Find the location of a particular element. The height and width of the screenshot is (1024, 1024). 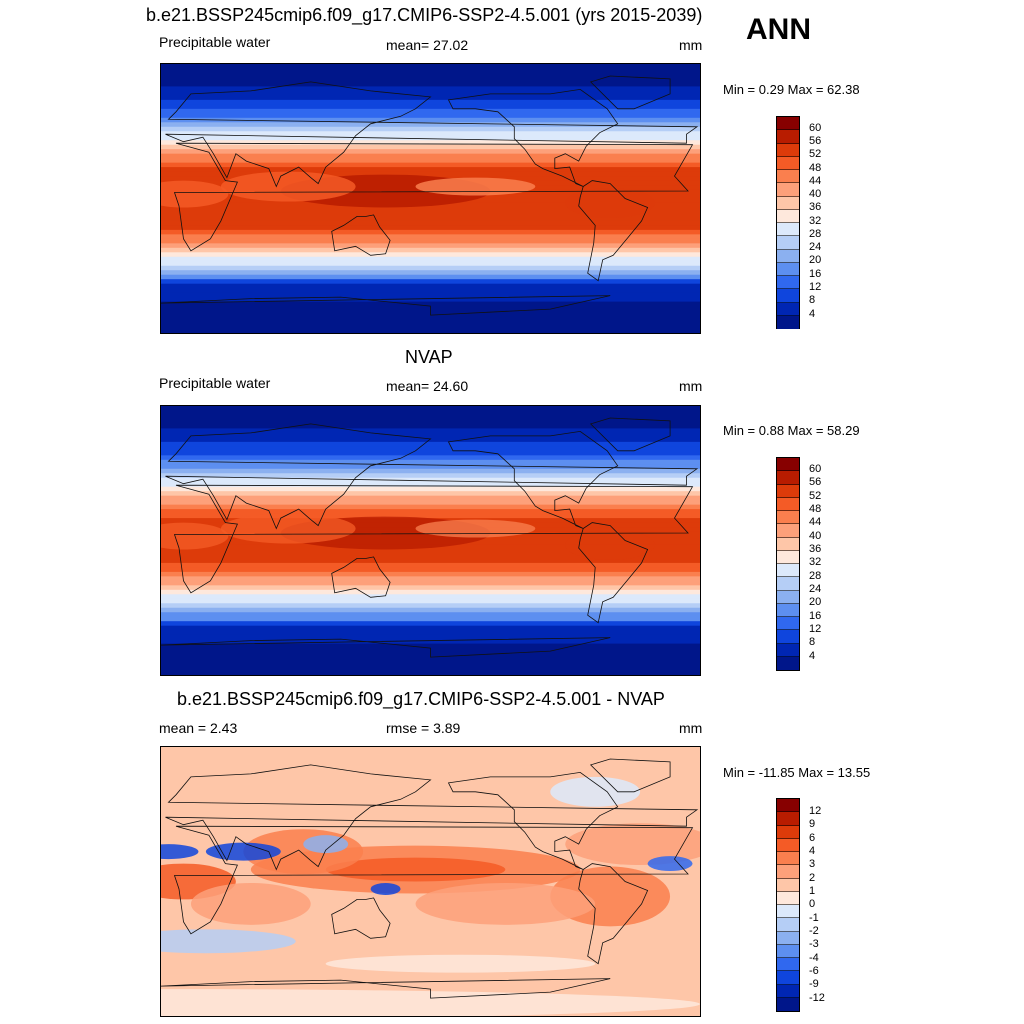

colorbar-tick: 32 is located at coordinates (815, 562).